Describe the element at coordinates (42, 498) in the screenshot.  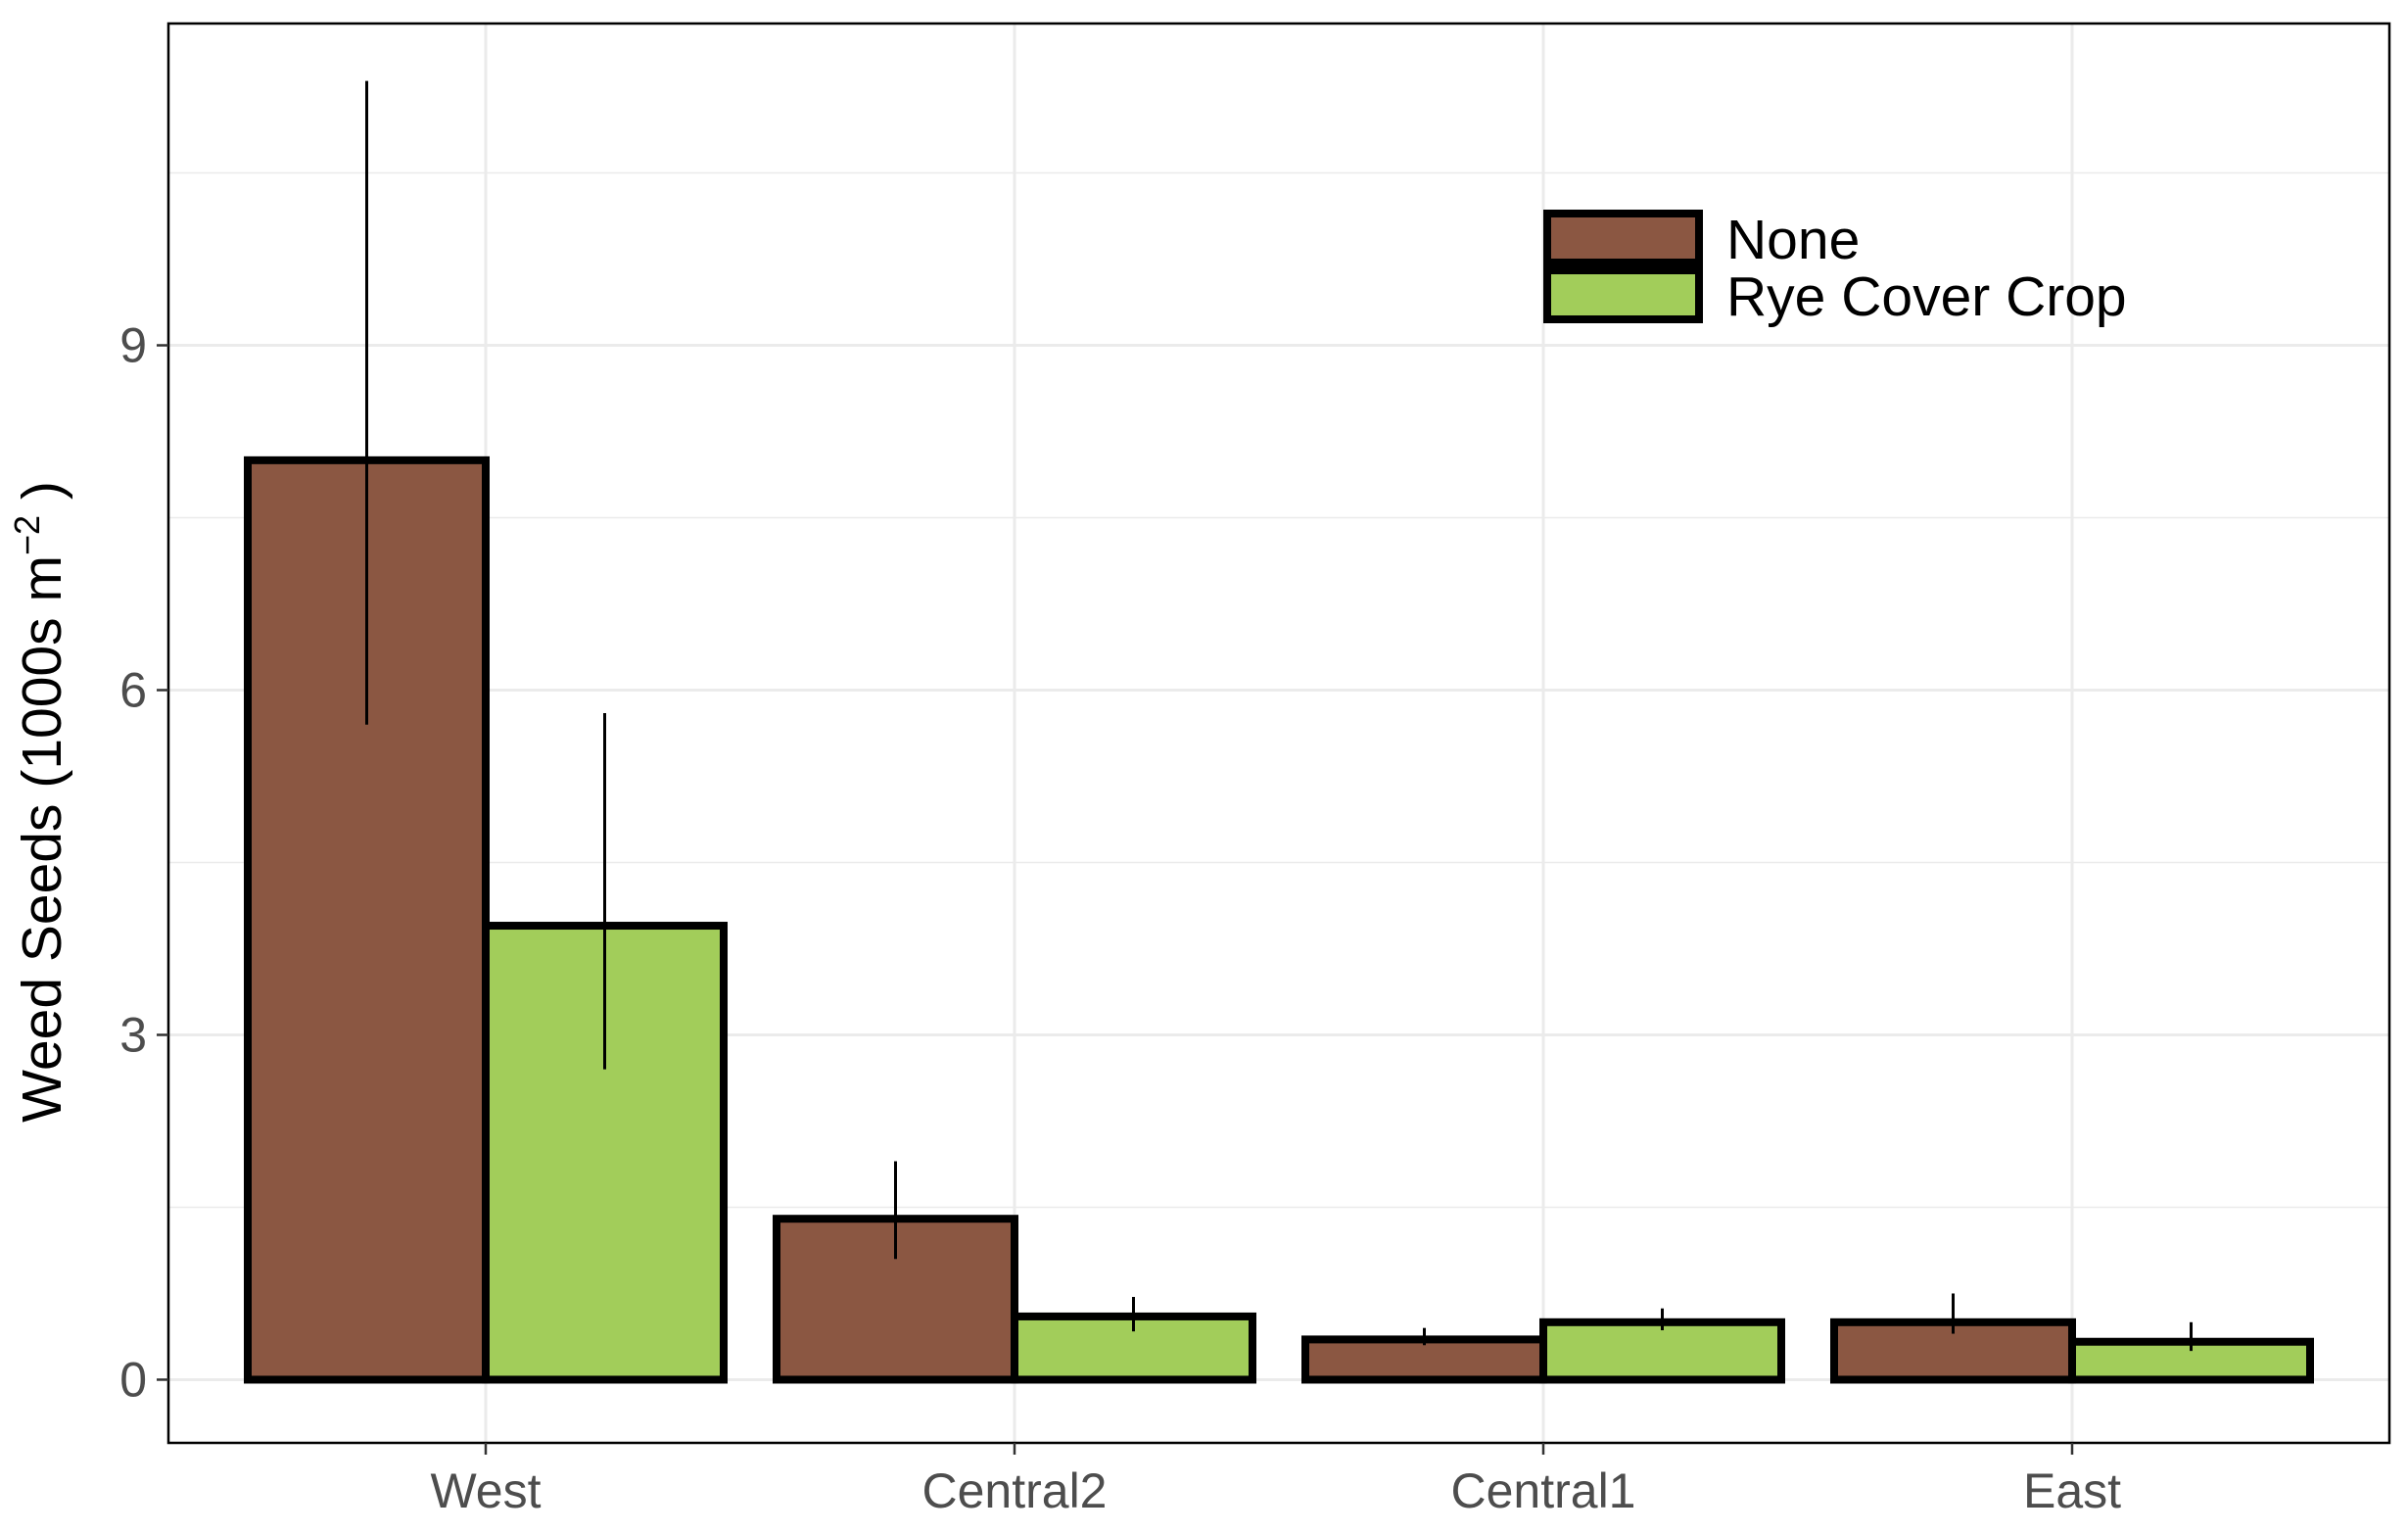
I see `y-axis-title-close: )` at that location.